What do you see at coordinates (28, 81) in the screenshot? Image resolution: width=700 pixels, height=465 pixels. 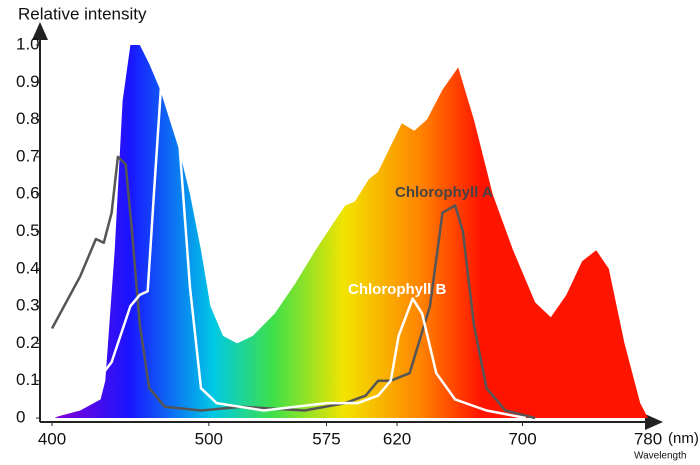 I see `y-tick-label: 0.9` at bounding box center [28, 81].